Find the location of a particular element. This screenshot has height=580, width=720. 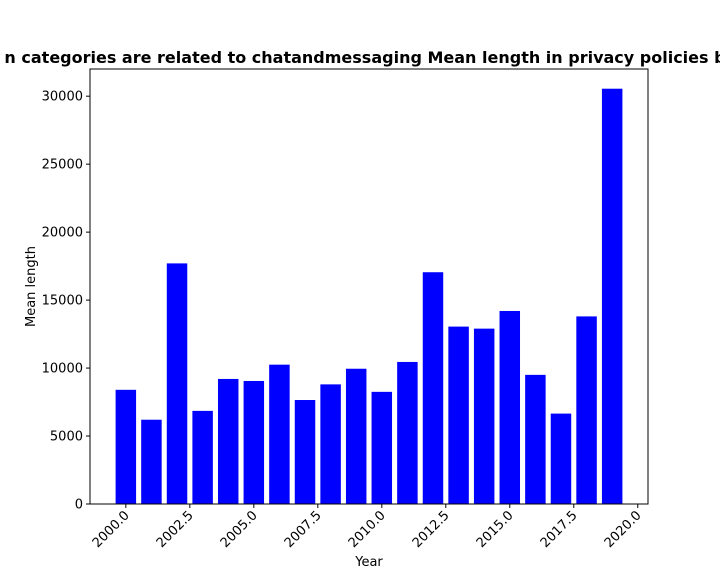

bar-2010 is located at coordinates (382, 447).